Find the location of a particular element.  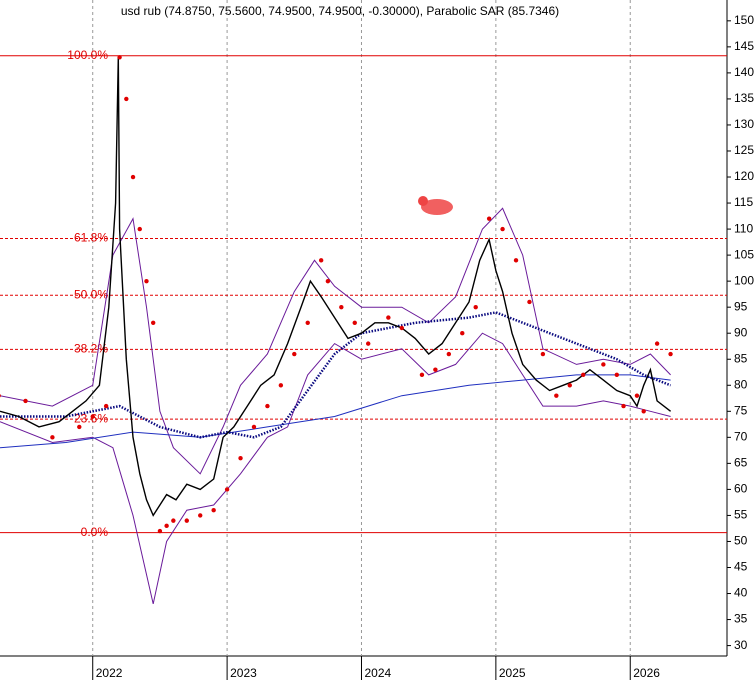

y-tick-label: 105 is located at coordinates (744, 254).